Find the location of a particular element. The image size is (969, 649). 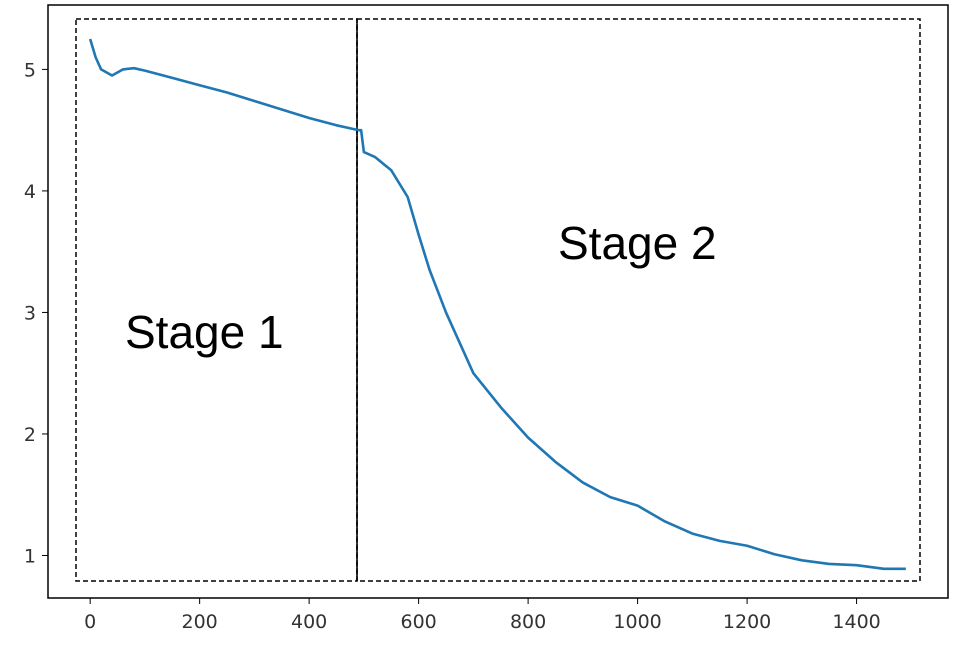

x-tick-label: 800 is located at coordinates (528, 622).